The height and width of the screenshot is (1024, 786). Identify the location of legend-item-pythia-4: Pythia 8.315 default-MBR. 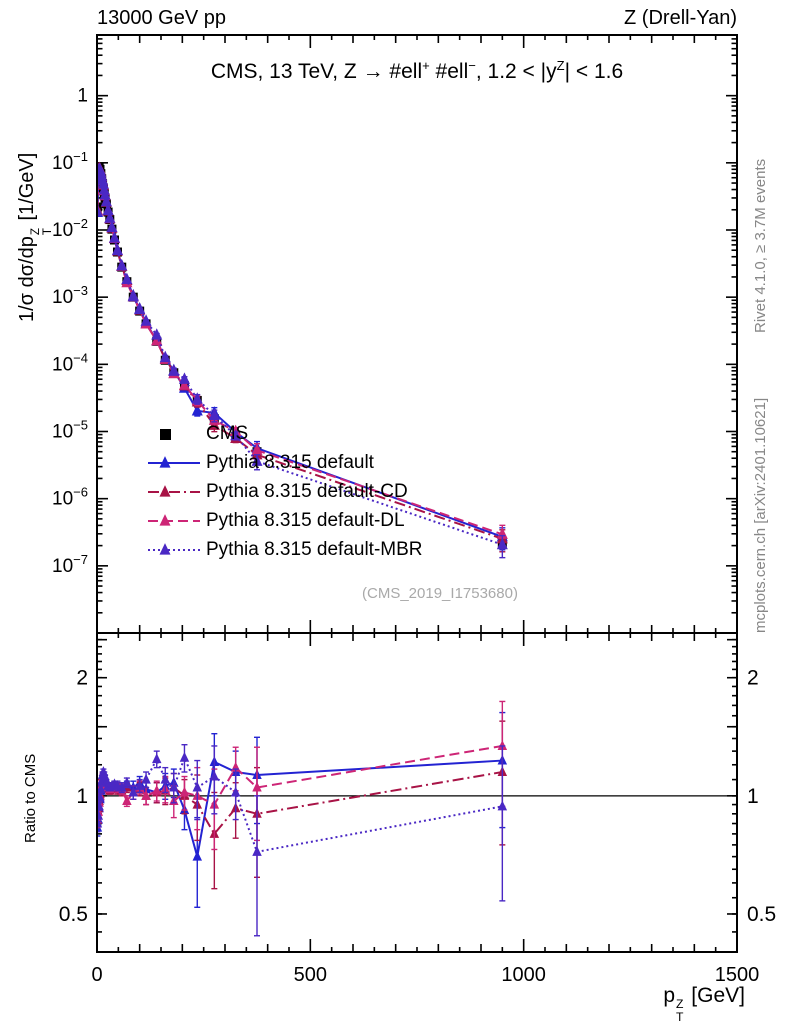
(284, 549).